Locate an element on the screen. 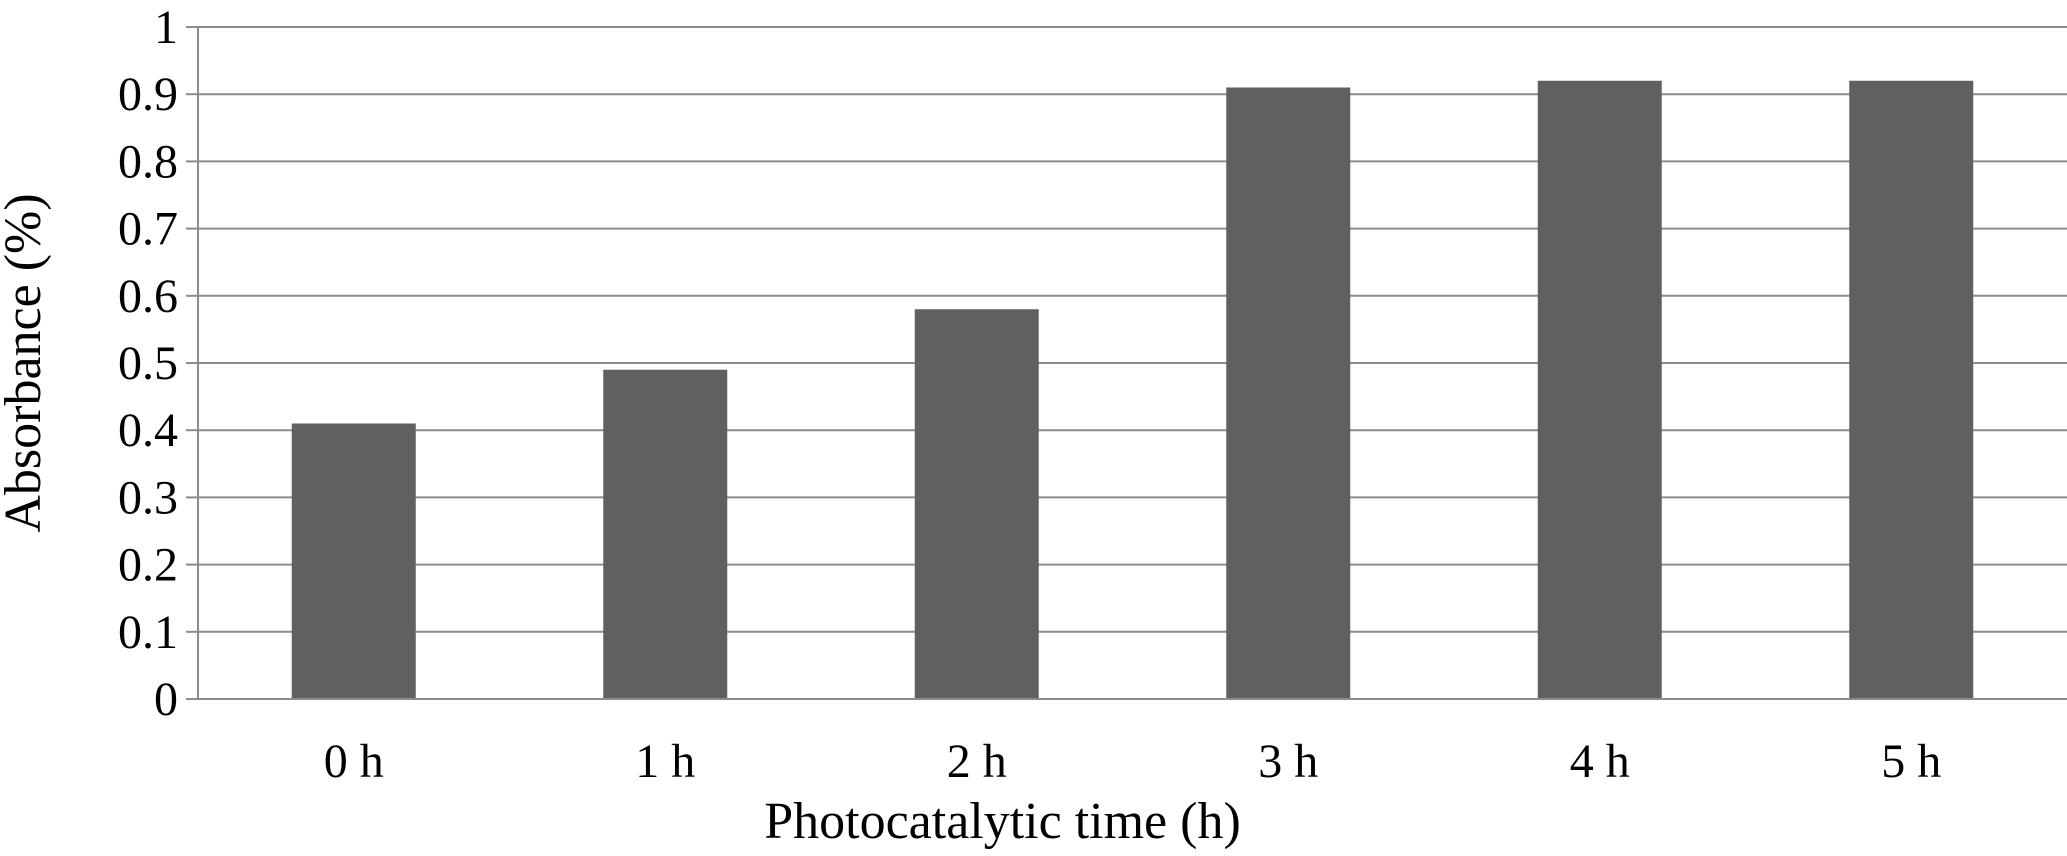 This screenshot has width=2067, height=856. y-axis-title: Absorbance (%) is located at coordinates (26, 362).